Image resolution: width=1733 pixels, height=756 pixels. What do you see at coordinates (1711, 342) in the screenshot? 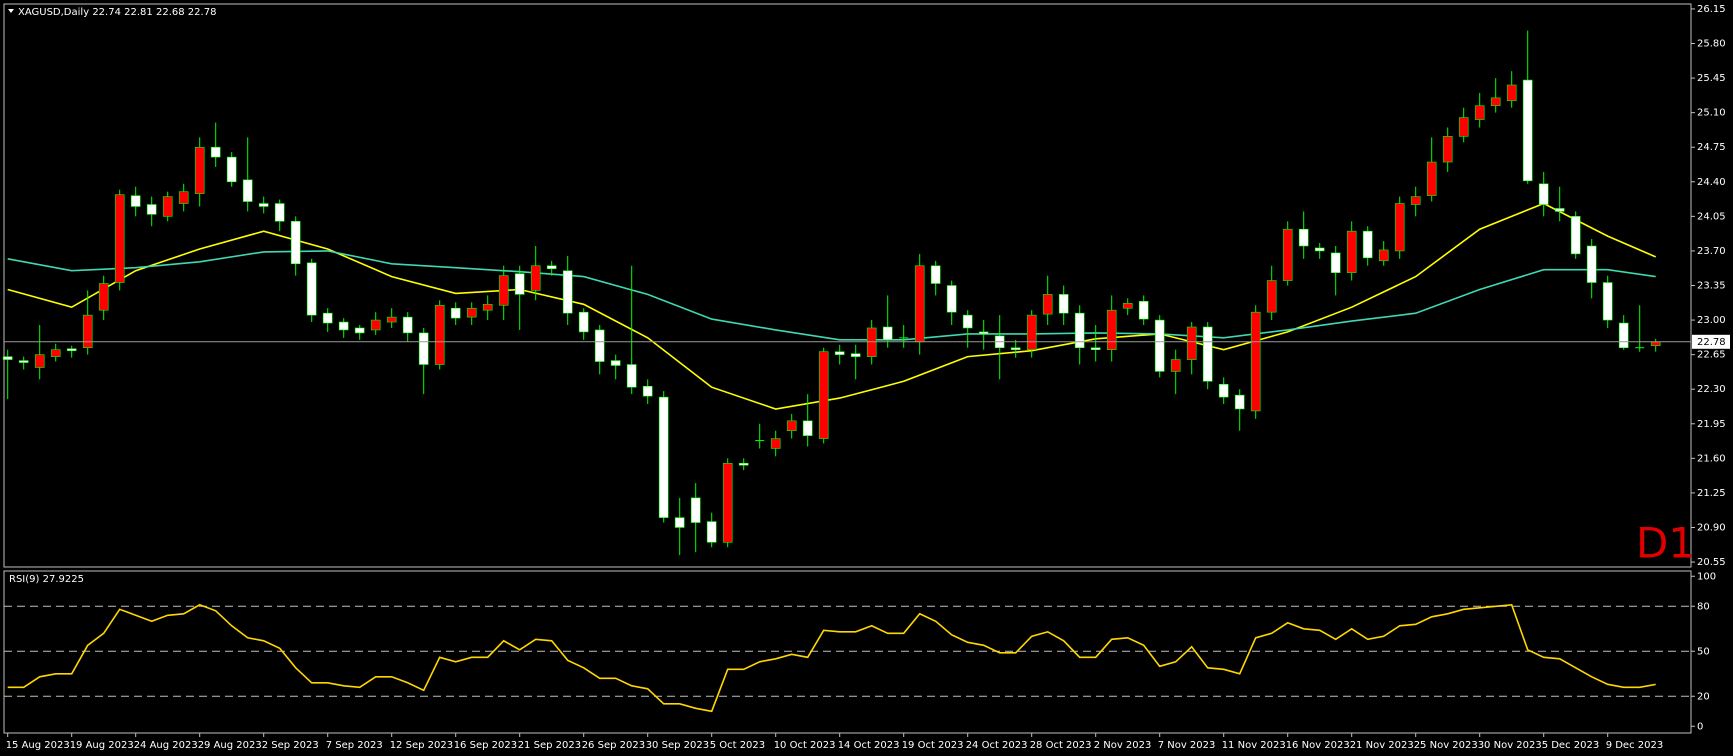
I see `price-label: 22.78` at bounding box center [1711, 342].